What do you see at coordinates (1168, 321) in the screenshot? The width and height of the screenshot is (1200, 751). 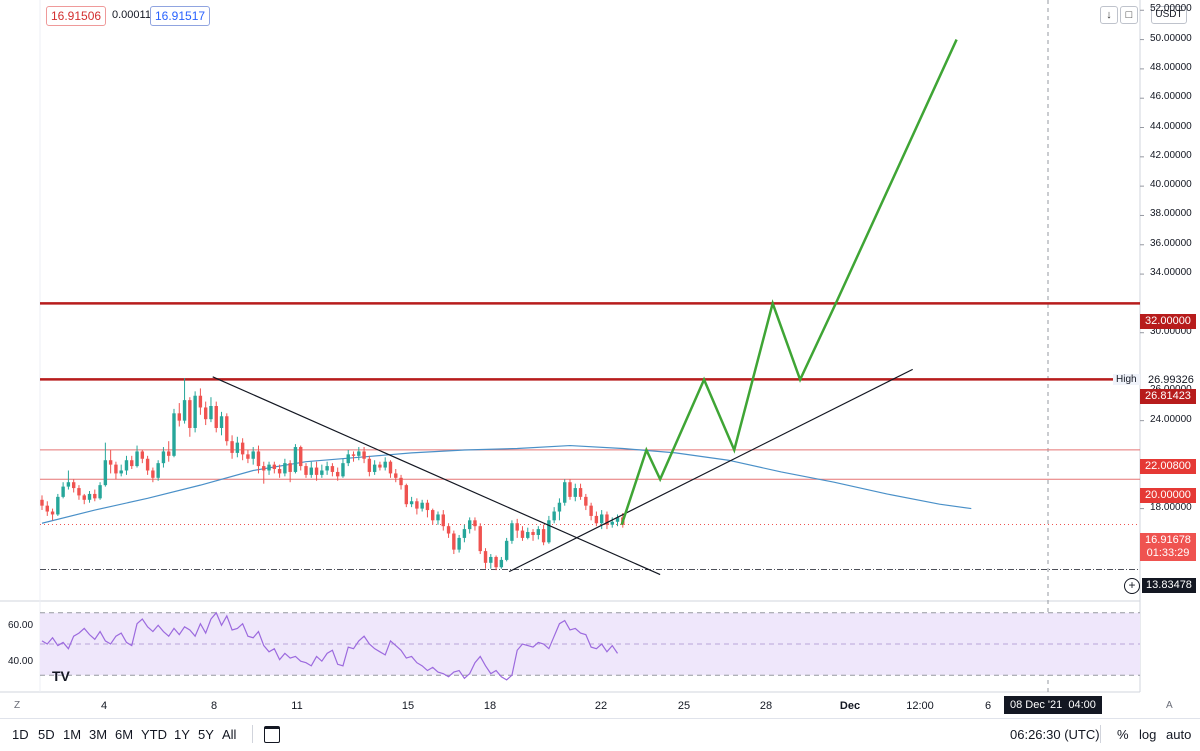 I see `resistance-32-tag: 32.00000` at bounding box center [1168, 321].